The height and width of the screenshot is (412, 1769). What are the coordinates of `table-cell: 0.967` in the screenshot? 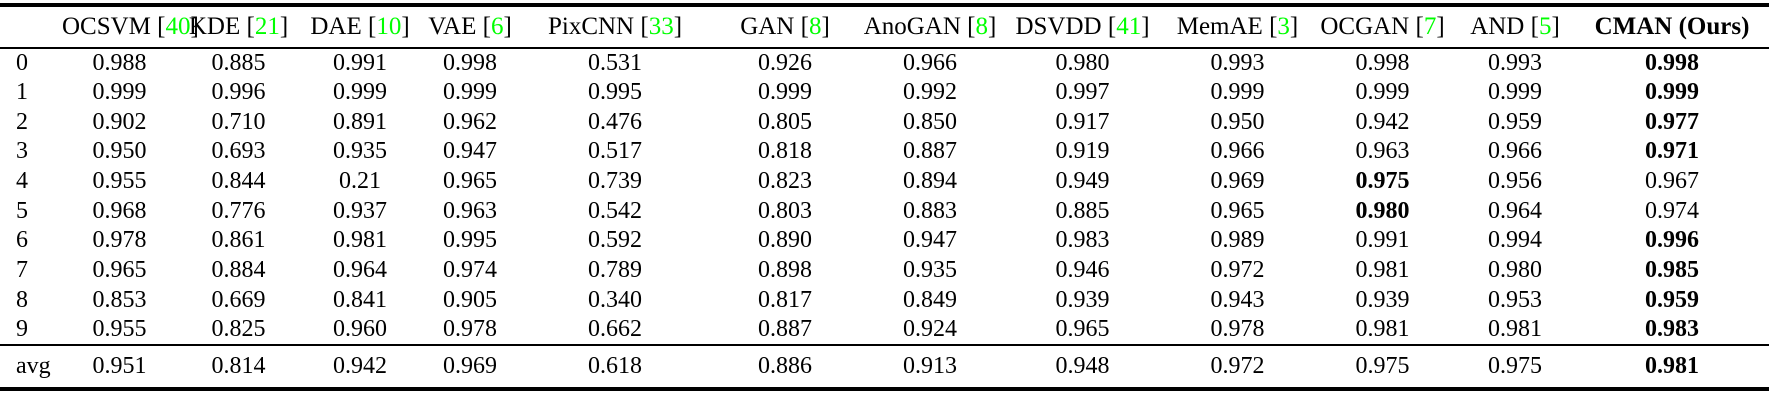 It's located at (1672, 181).